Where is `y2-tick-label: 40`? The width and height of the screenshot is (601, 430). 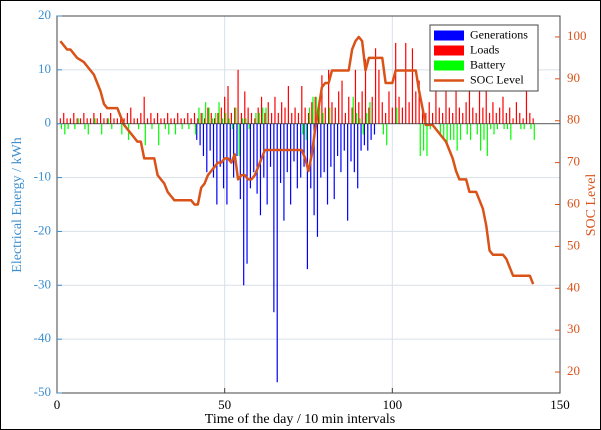 y2-tick-label: 40 is located at coordinates (573, 286).